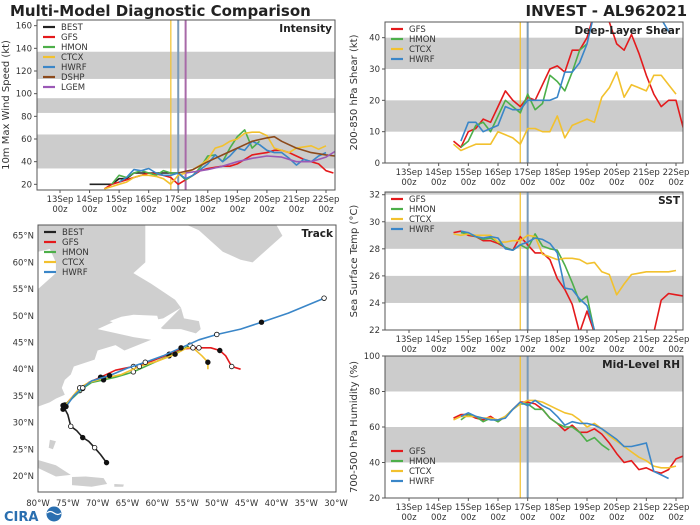  Describe the element at coordinates (305, 29) in the screenshot. I see `panel-title: Intensity` at that location.